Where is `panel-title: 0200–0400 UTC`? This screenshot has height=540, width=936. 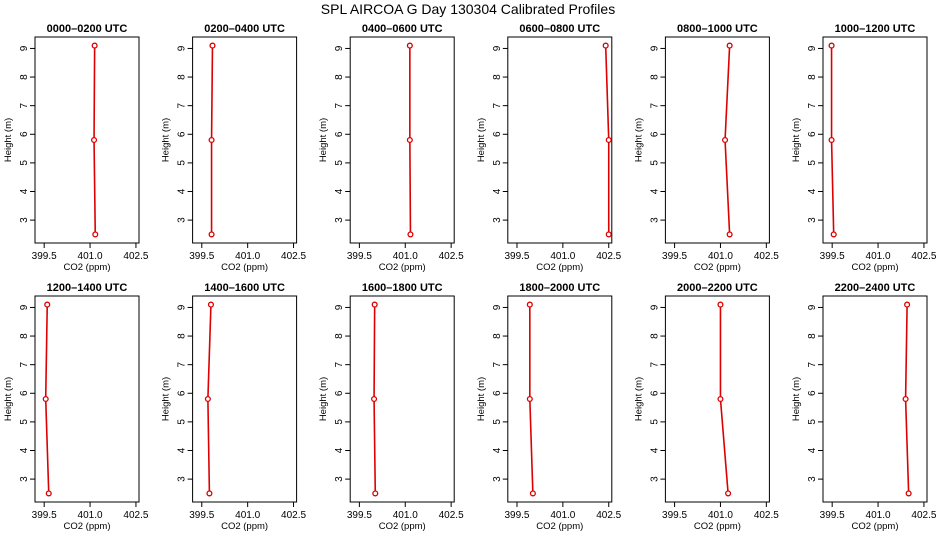
panel-title: 0200–0400 UTC is located at coordinates (244, 29).